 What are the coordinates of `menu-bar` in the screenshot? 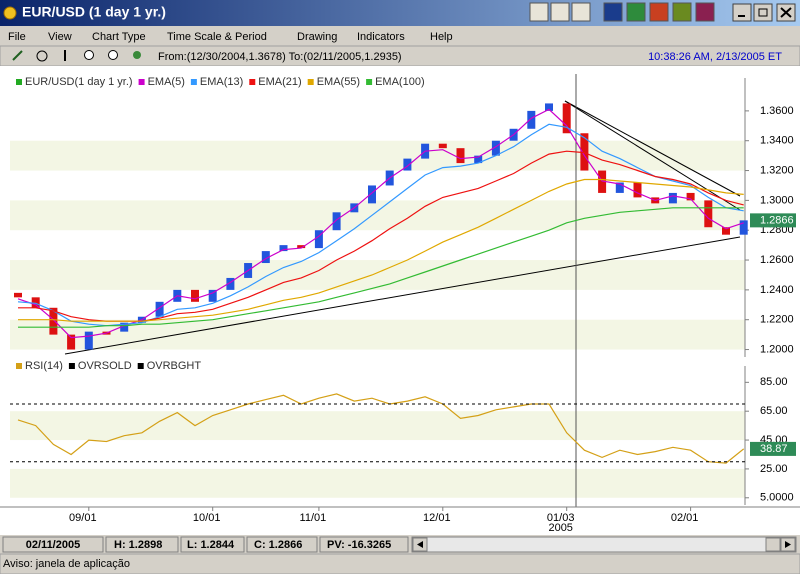 It's located at (400, 36).